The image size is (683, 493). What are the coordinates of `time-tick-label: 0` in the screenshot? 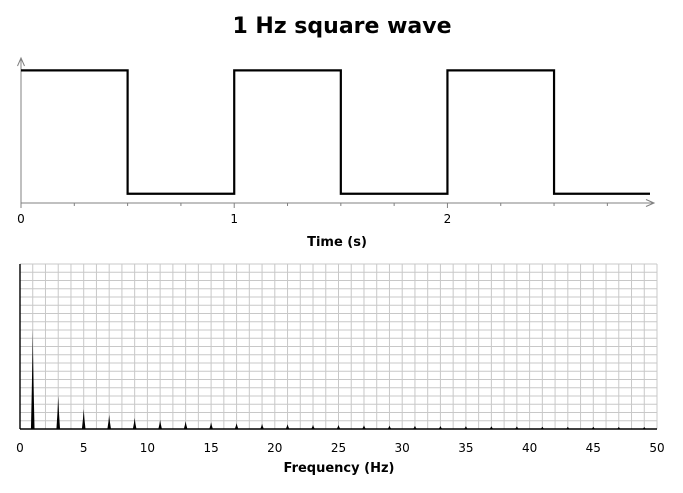 It's located at (21, 219).